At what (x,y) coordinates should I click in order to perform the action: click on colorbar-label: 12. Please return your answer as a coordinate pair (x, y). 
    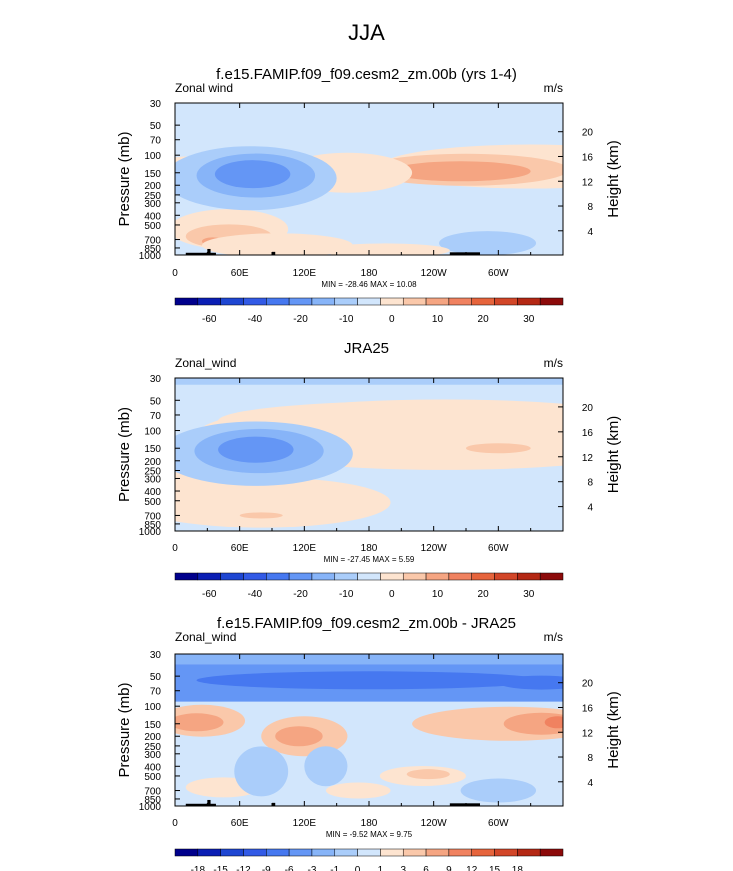
    Looking at the image, I should click on (472, 868).